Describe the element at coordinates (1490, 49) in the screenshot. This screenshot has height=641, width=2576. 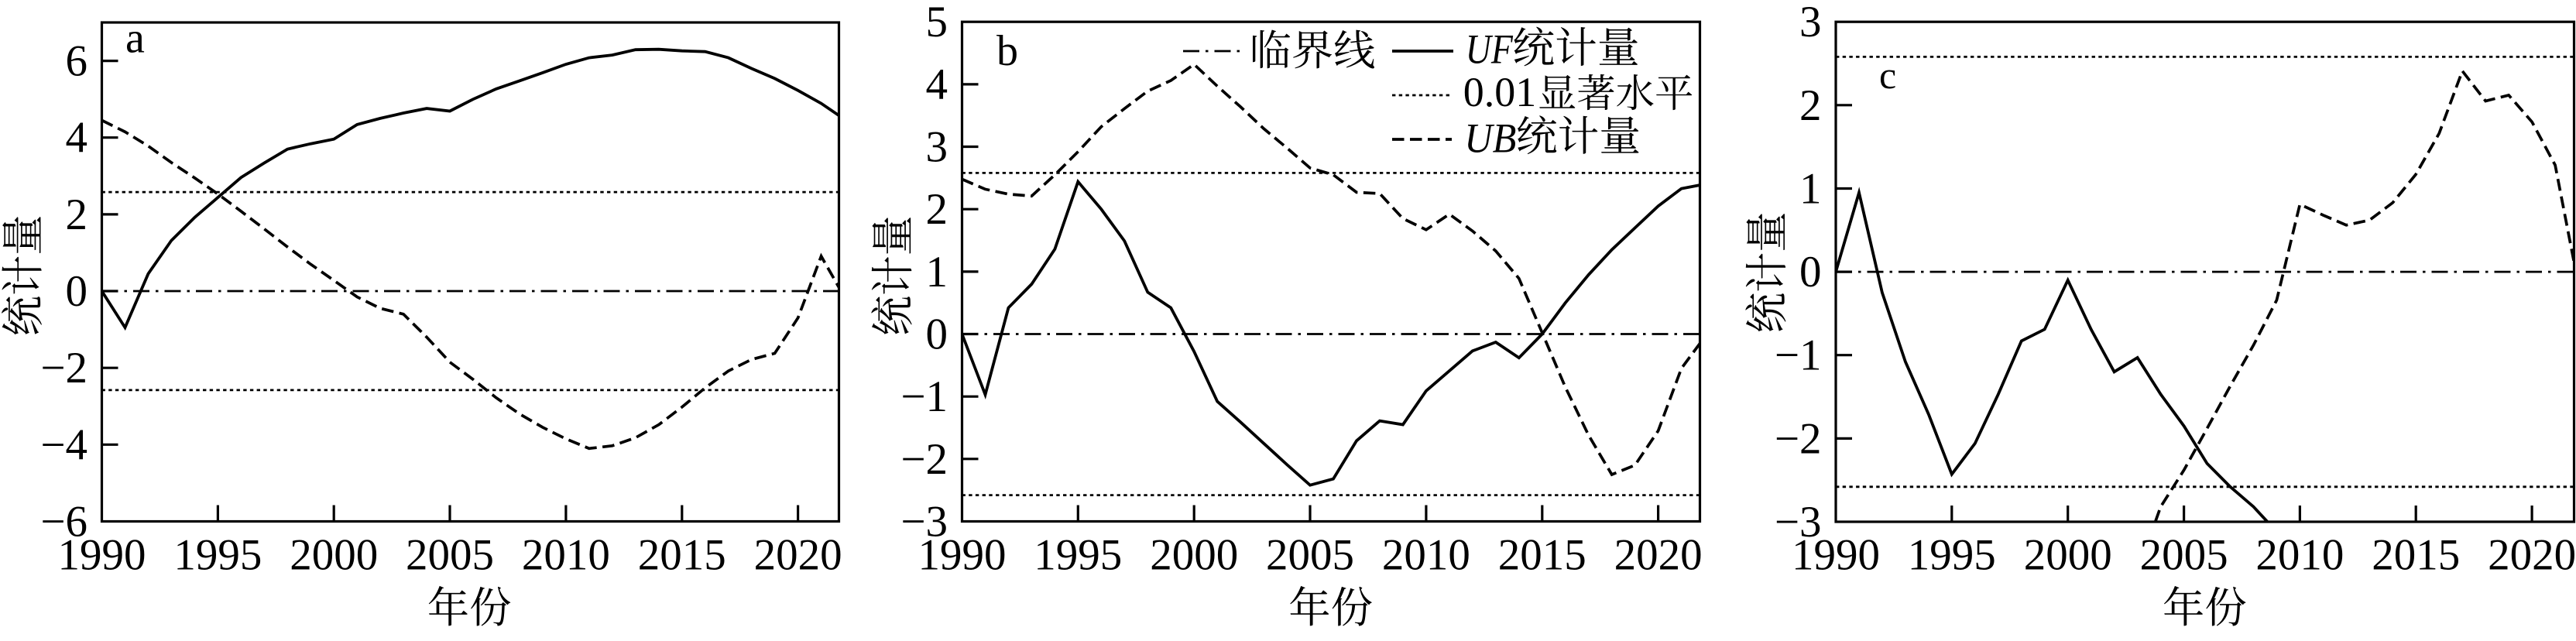
I see `svg-text: UF` at that location.